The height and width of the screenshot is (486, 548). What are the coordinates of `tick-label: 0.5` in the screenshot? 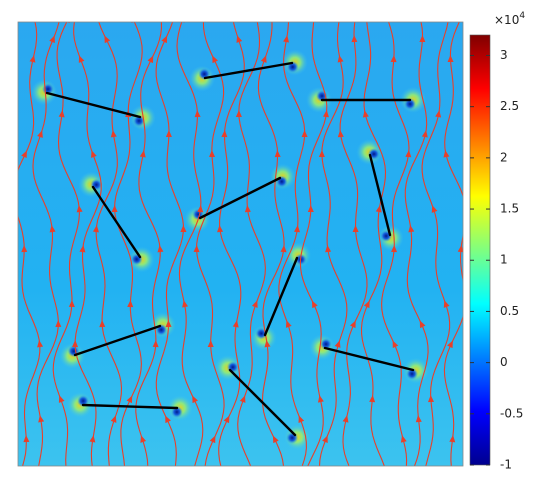 It's located at (509, 311).